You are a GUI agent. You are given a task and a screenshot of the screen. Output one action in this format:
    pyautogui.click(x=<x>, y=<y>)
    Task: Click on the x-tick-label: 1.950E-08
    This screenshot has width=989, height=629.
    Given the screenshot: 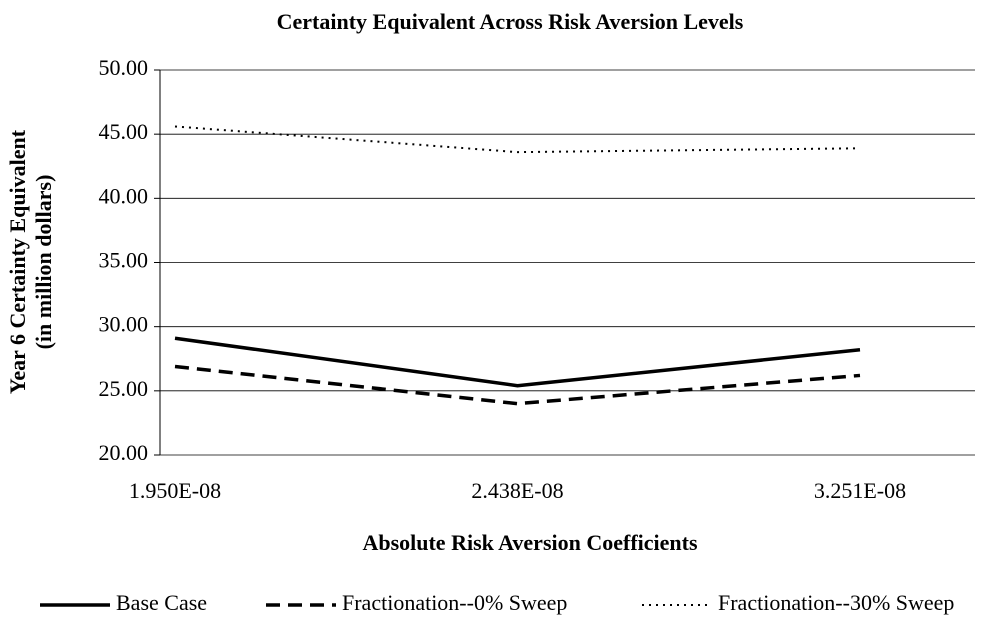 What is the action you would take?
    pyautogui.click(x=175, y=490)
    